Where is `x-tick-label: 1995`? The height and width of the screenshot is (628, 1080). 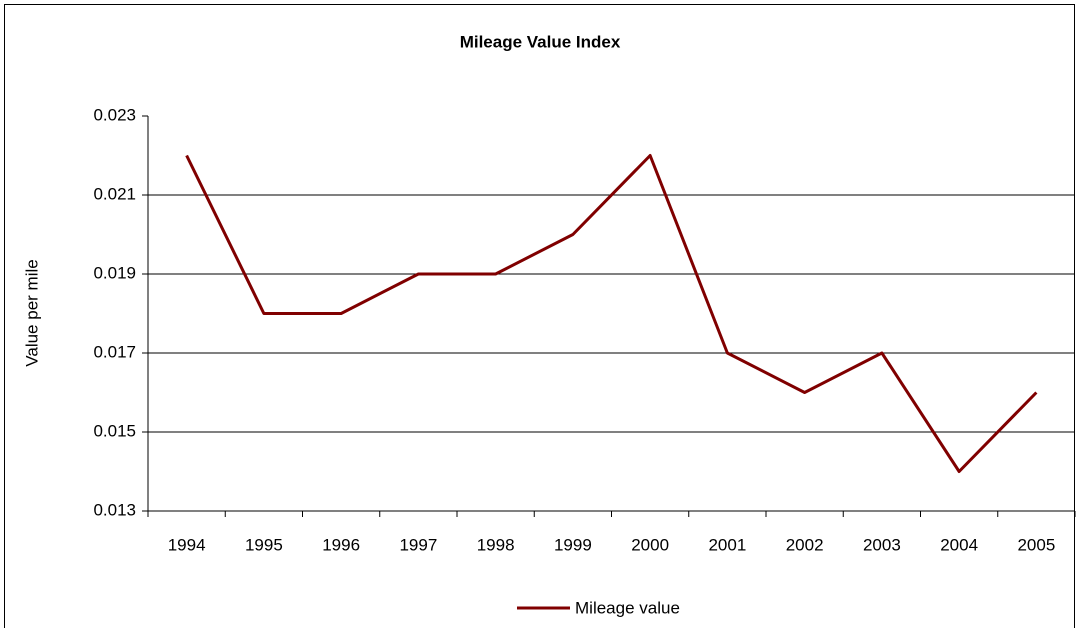
x-tick-label: 1995 is located at coordinates (264, 544).